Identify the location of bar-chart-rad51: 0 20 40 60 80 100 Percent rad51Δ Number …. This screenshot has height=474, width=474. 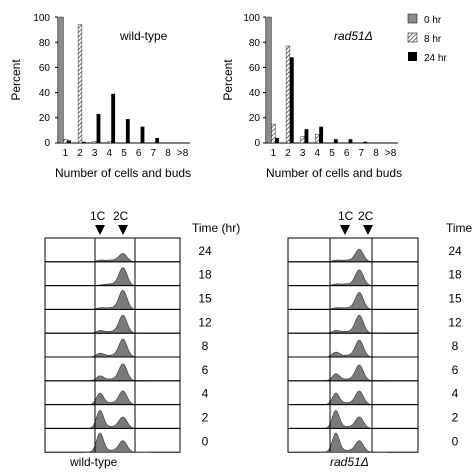
(311, 96).